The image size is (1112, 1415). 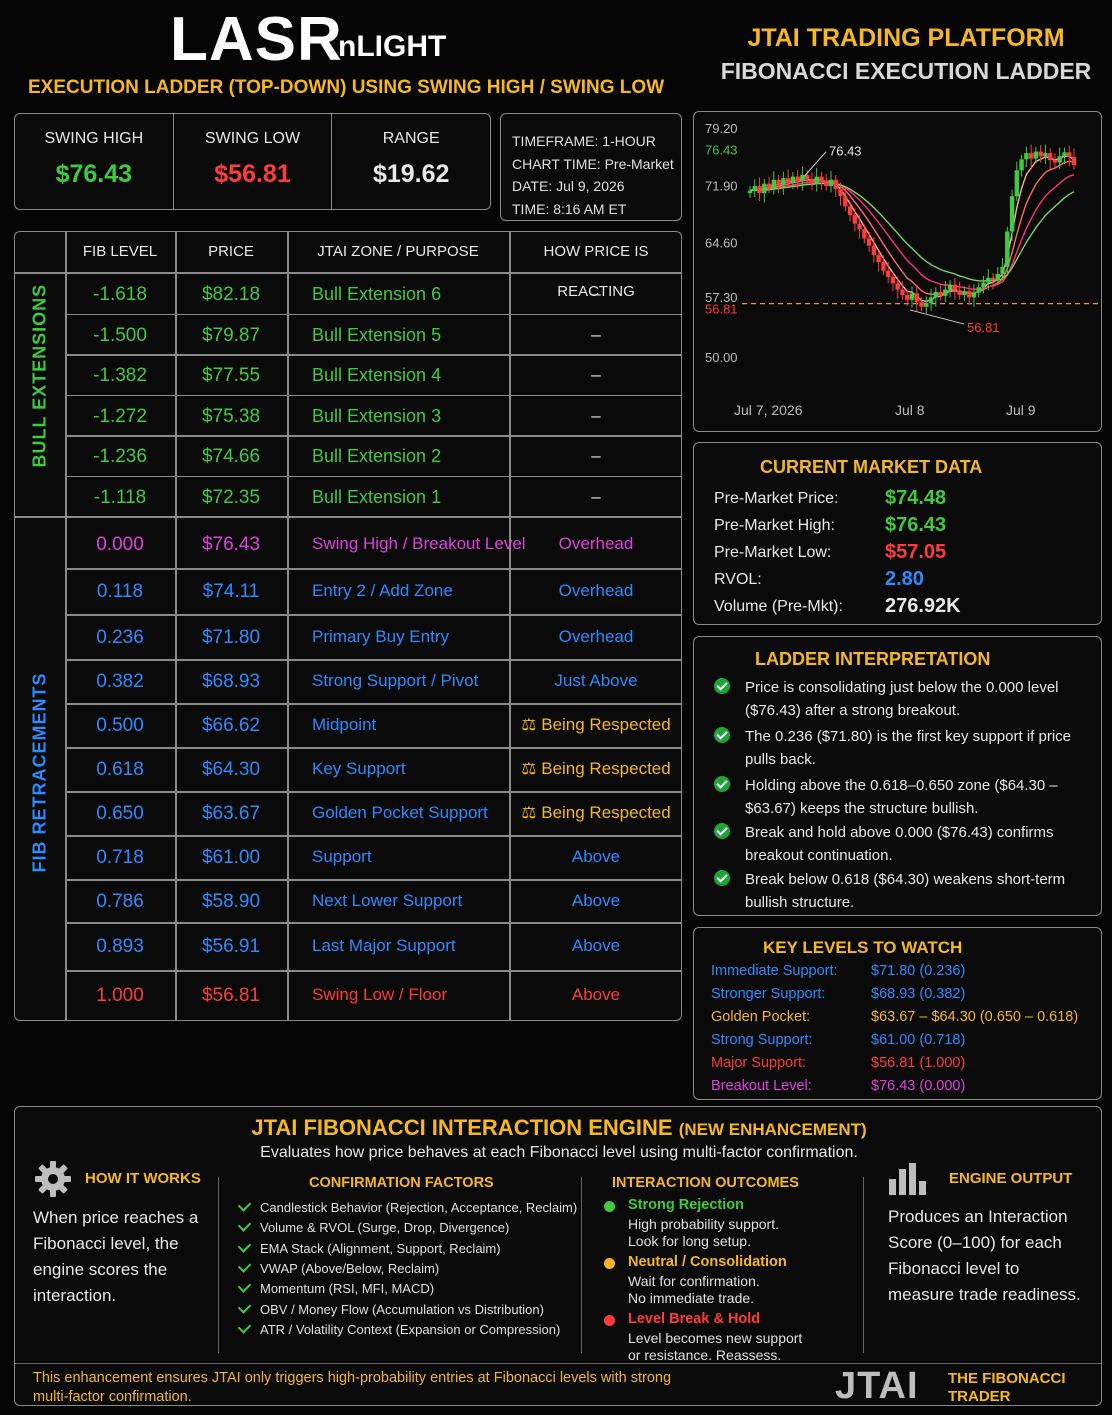 I want to click on outcome-desc: Wait for confirmation., so click(x=694, y=1281).